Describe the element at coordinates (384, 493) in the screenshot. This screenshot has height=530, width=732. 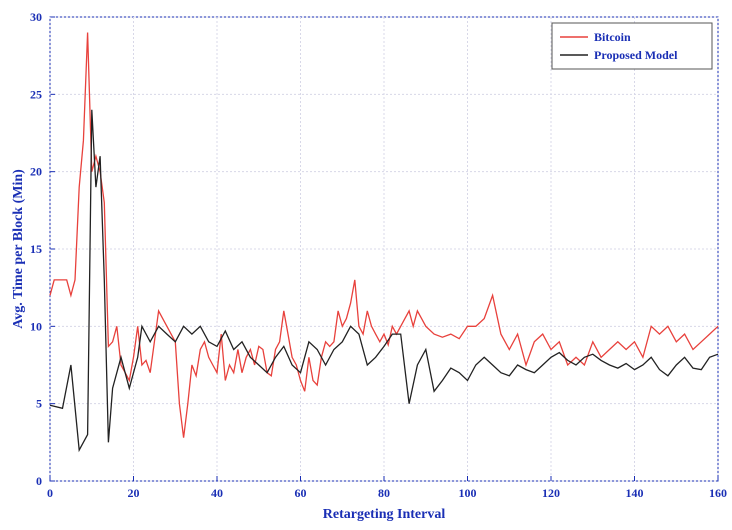
I see `x-tick-label: 80` at that location.